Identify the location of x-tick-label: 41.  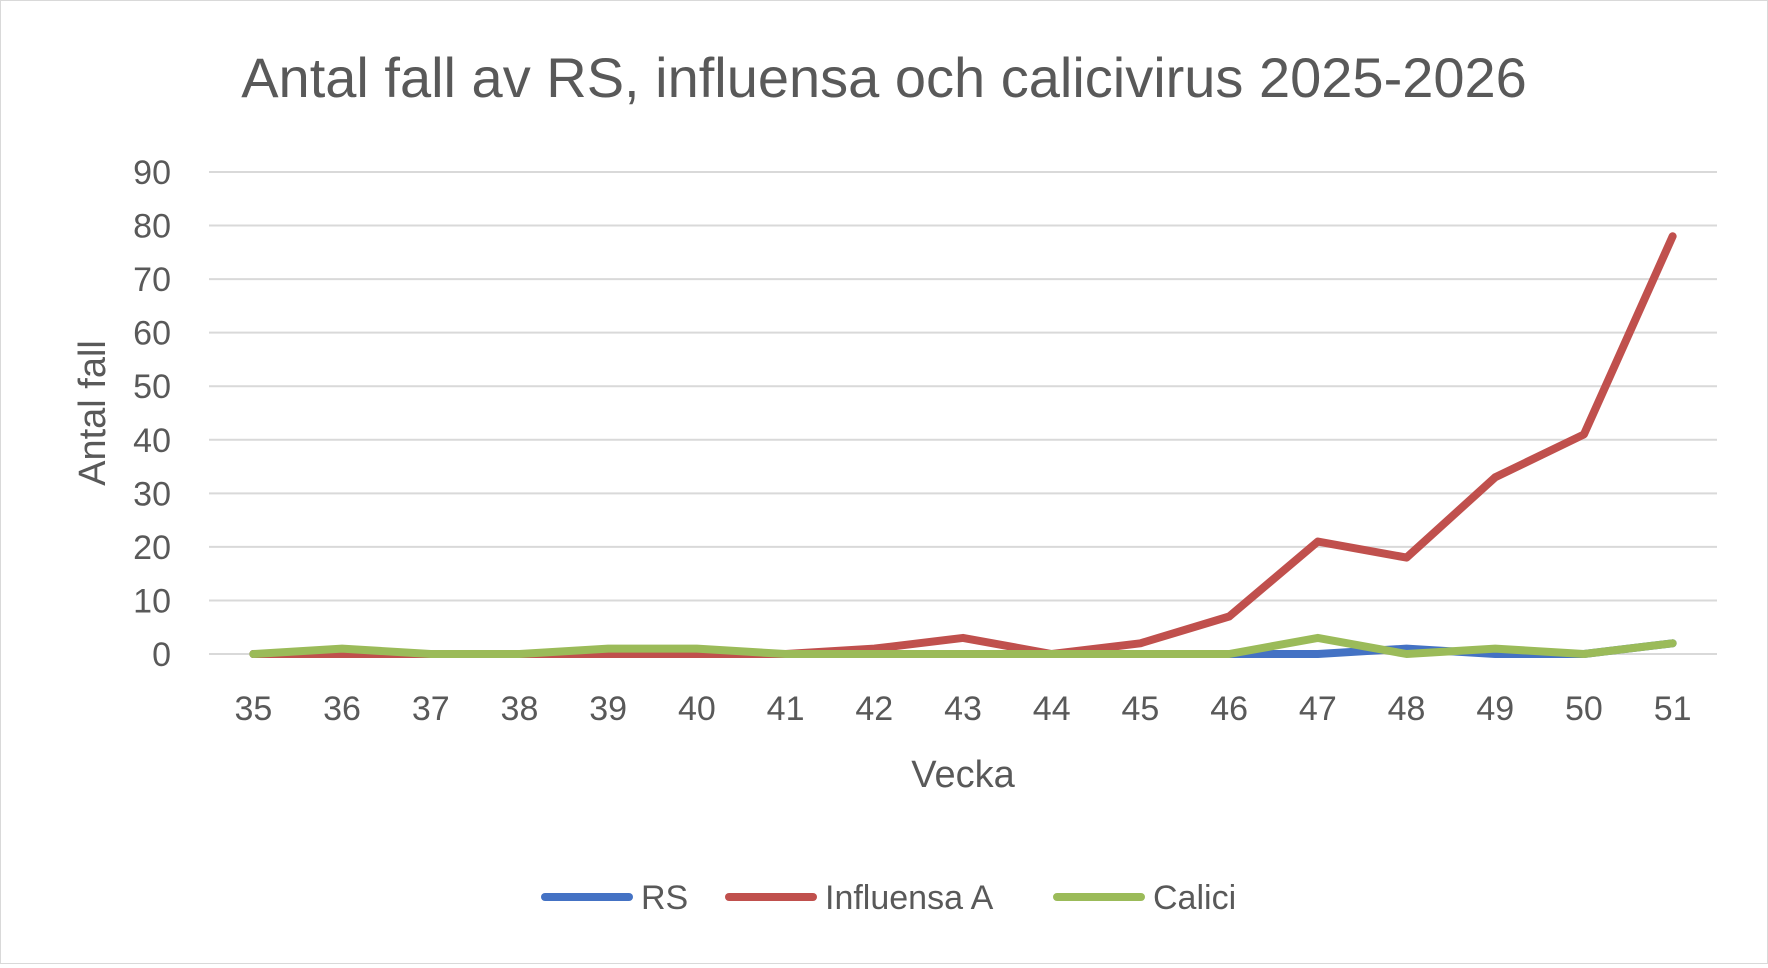
(786, 709).